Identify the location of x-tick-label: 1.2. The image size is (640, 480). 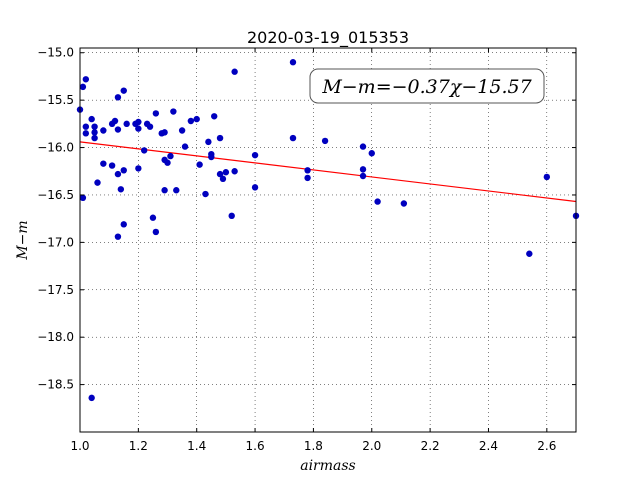
(138, 446).